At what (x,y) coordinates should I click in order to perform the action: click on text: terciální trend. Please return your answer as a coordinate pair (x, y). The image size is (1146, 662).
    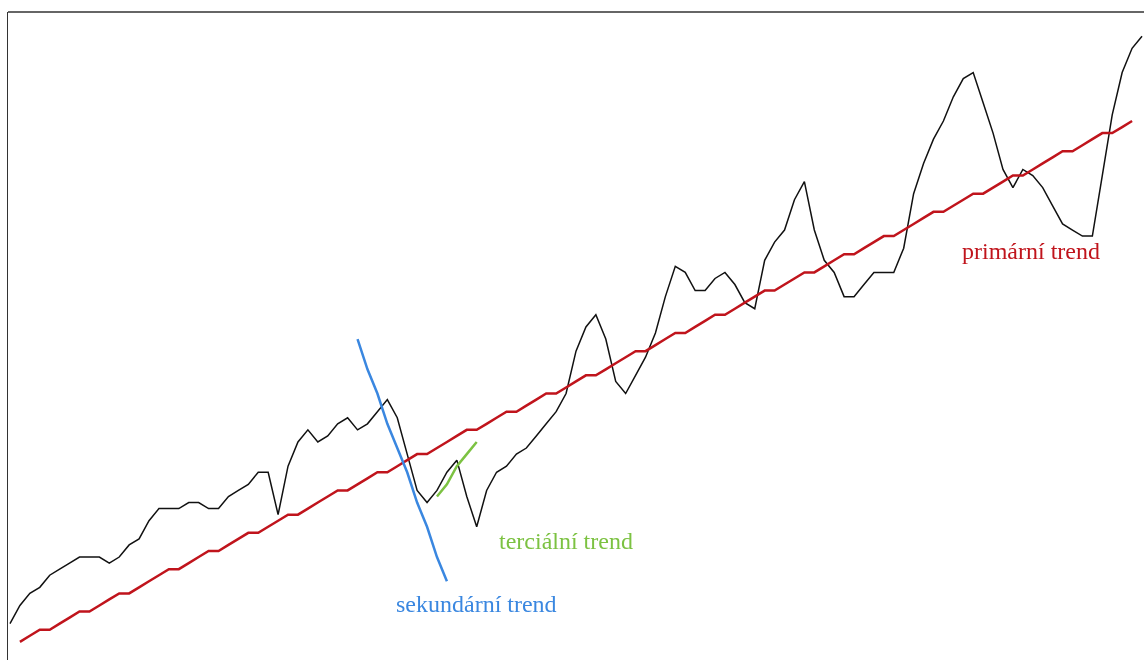
    Looking at the image, I should click on (566, 541).